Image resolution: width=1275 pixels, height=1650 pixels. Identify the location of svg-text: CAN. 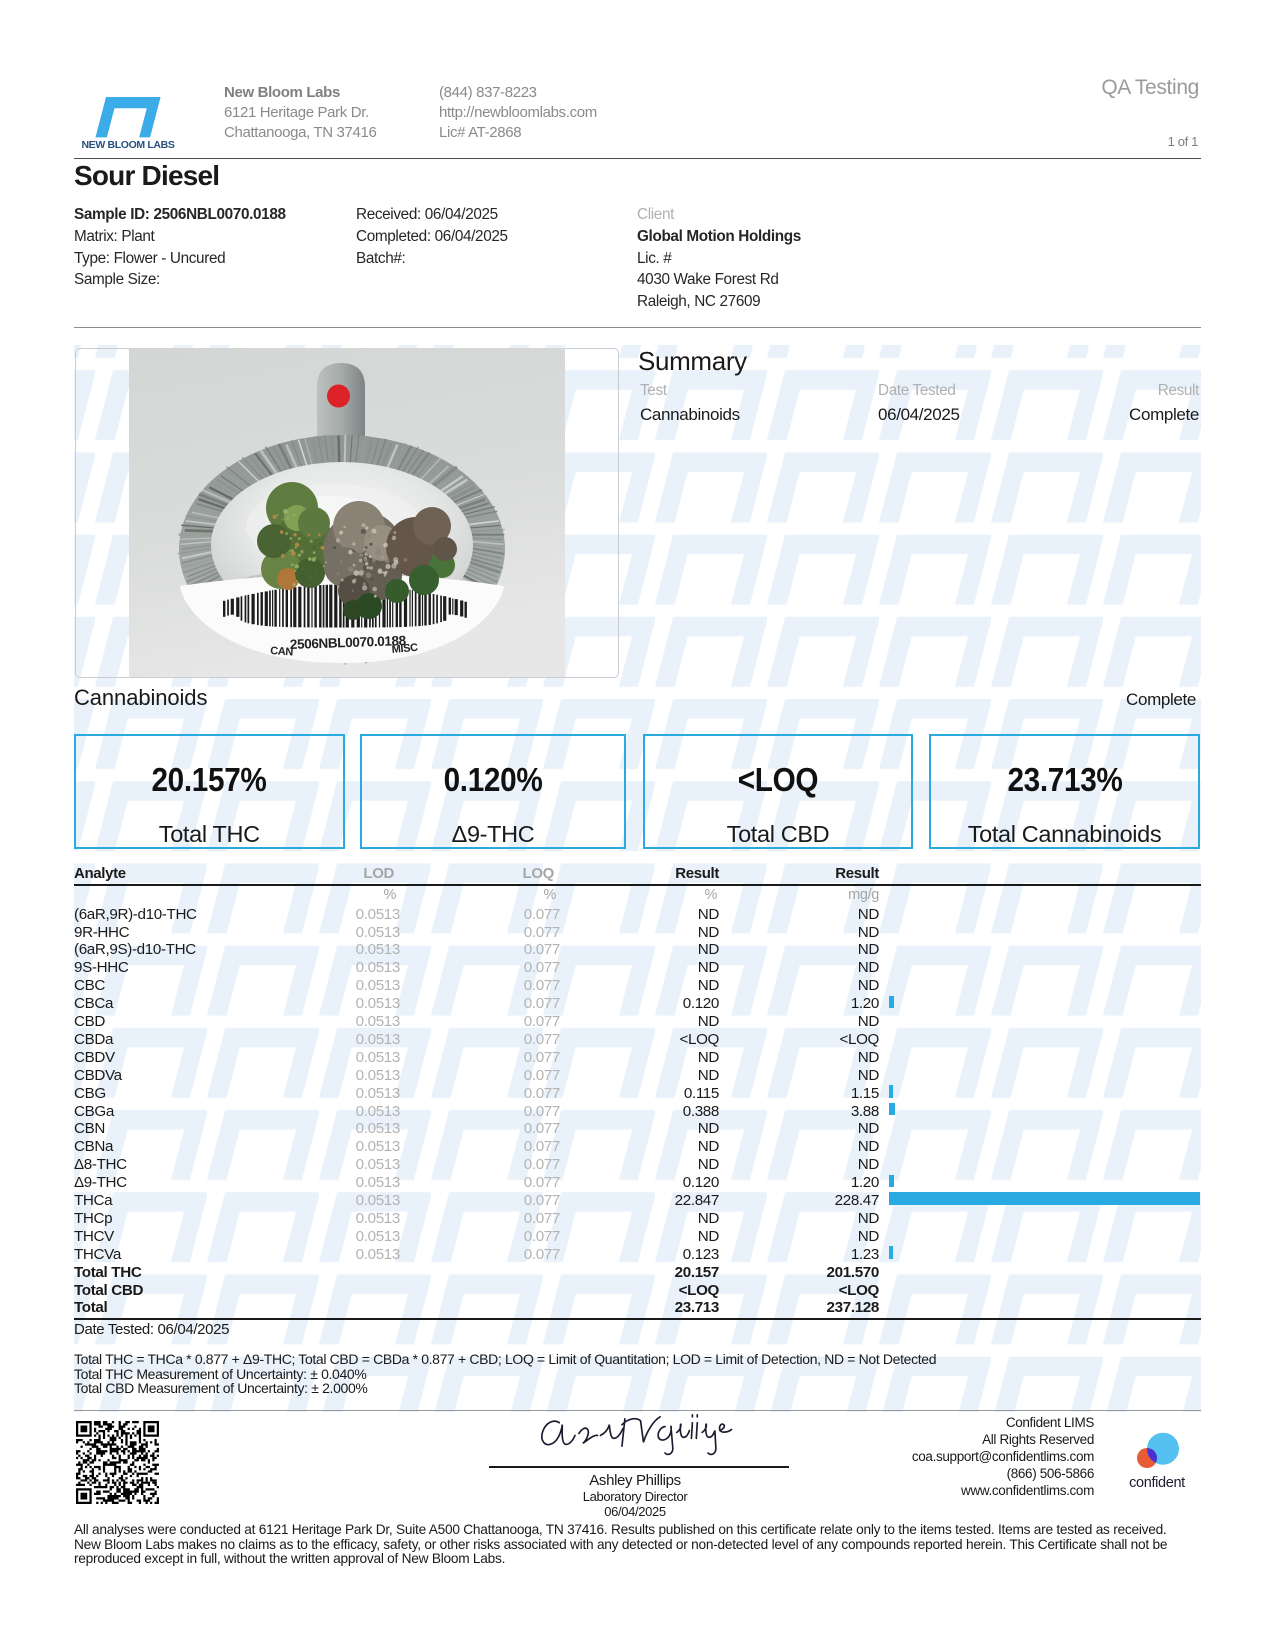
(282, 652).